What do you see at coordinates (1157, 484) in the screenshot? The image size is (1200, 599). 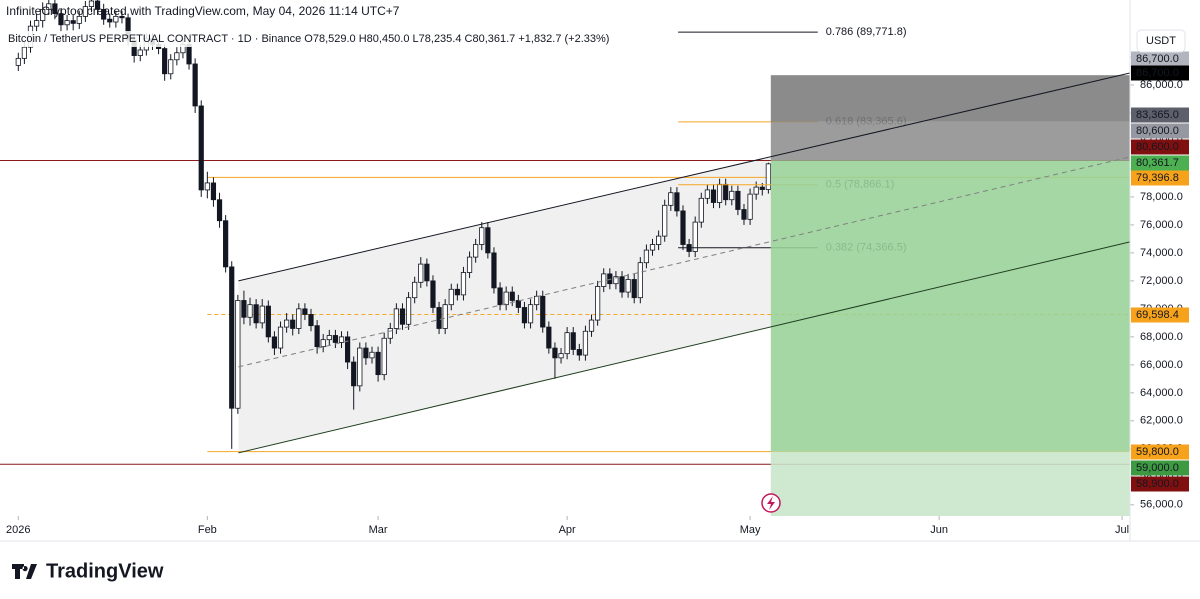 I see `price-label: 58,900.0` at bounding box center [1157, 484].